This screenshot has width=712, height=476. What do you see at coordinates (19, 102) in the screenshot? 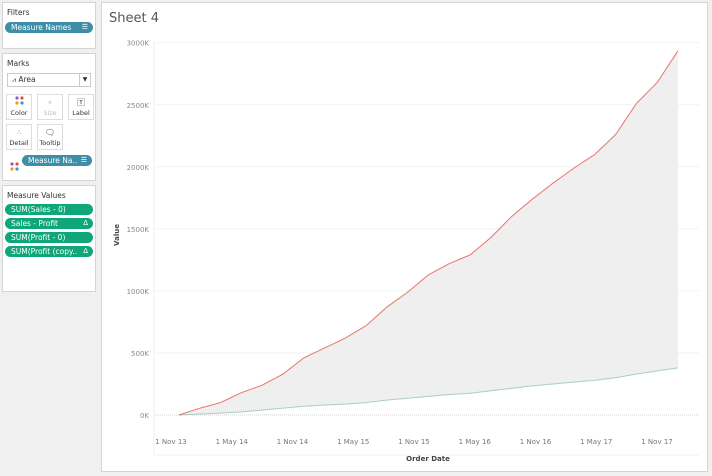
I see `color-icon` at bounding box center [19, 102].